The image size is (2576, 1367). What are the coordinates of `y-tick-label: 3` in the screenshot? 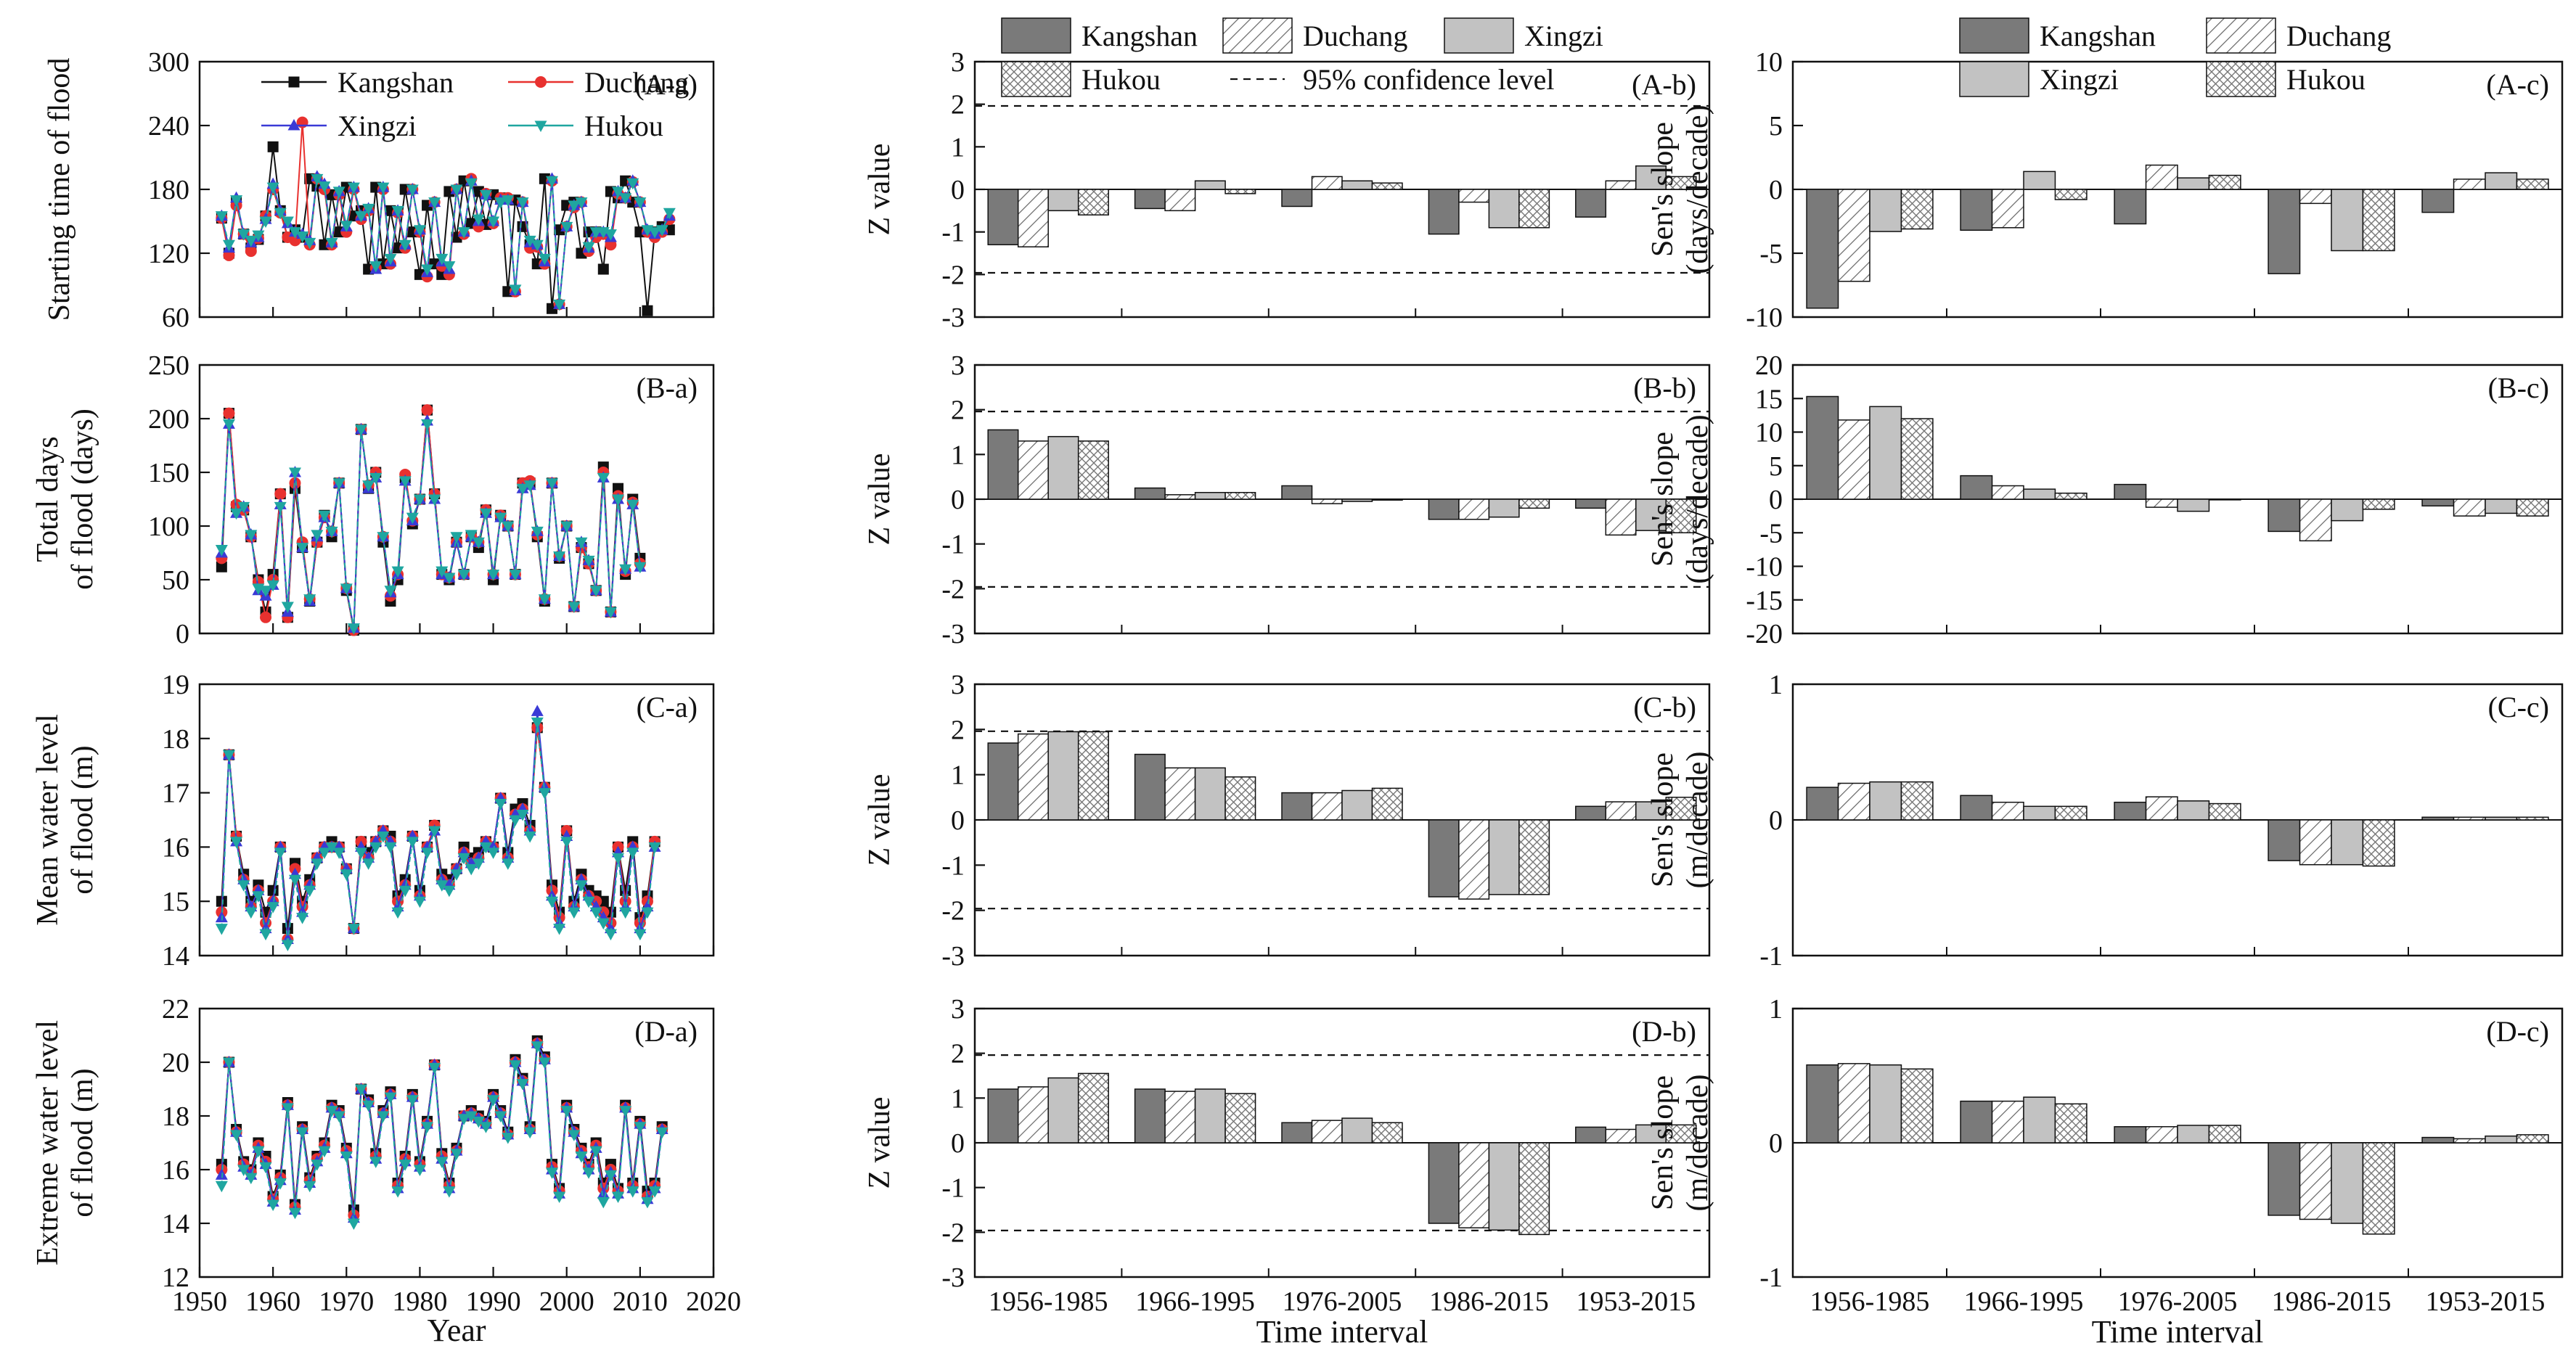 It's located at (958, 685).